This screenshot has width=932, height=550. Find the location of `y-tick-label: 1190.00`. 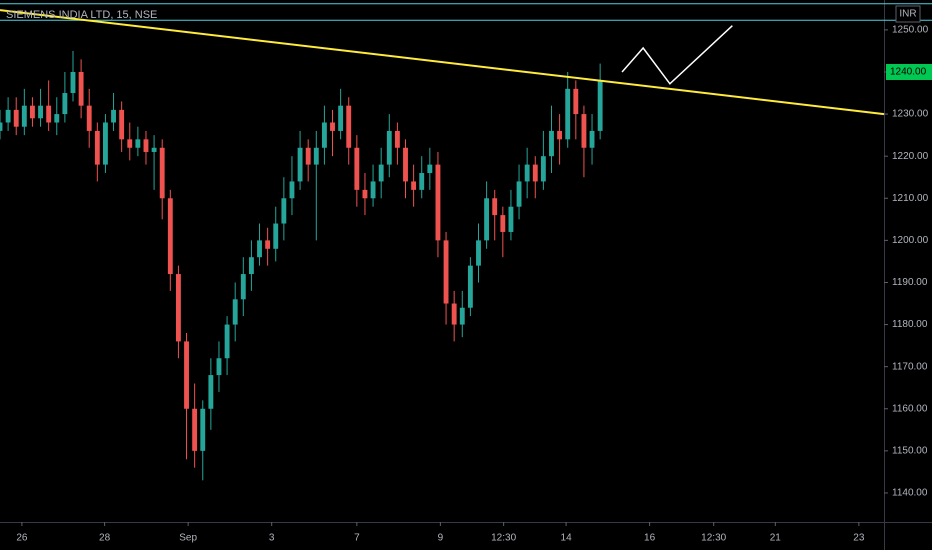

y-tick-label: 1190.00 is located at coordinates (910, 282).